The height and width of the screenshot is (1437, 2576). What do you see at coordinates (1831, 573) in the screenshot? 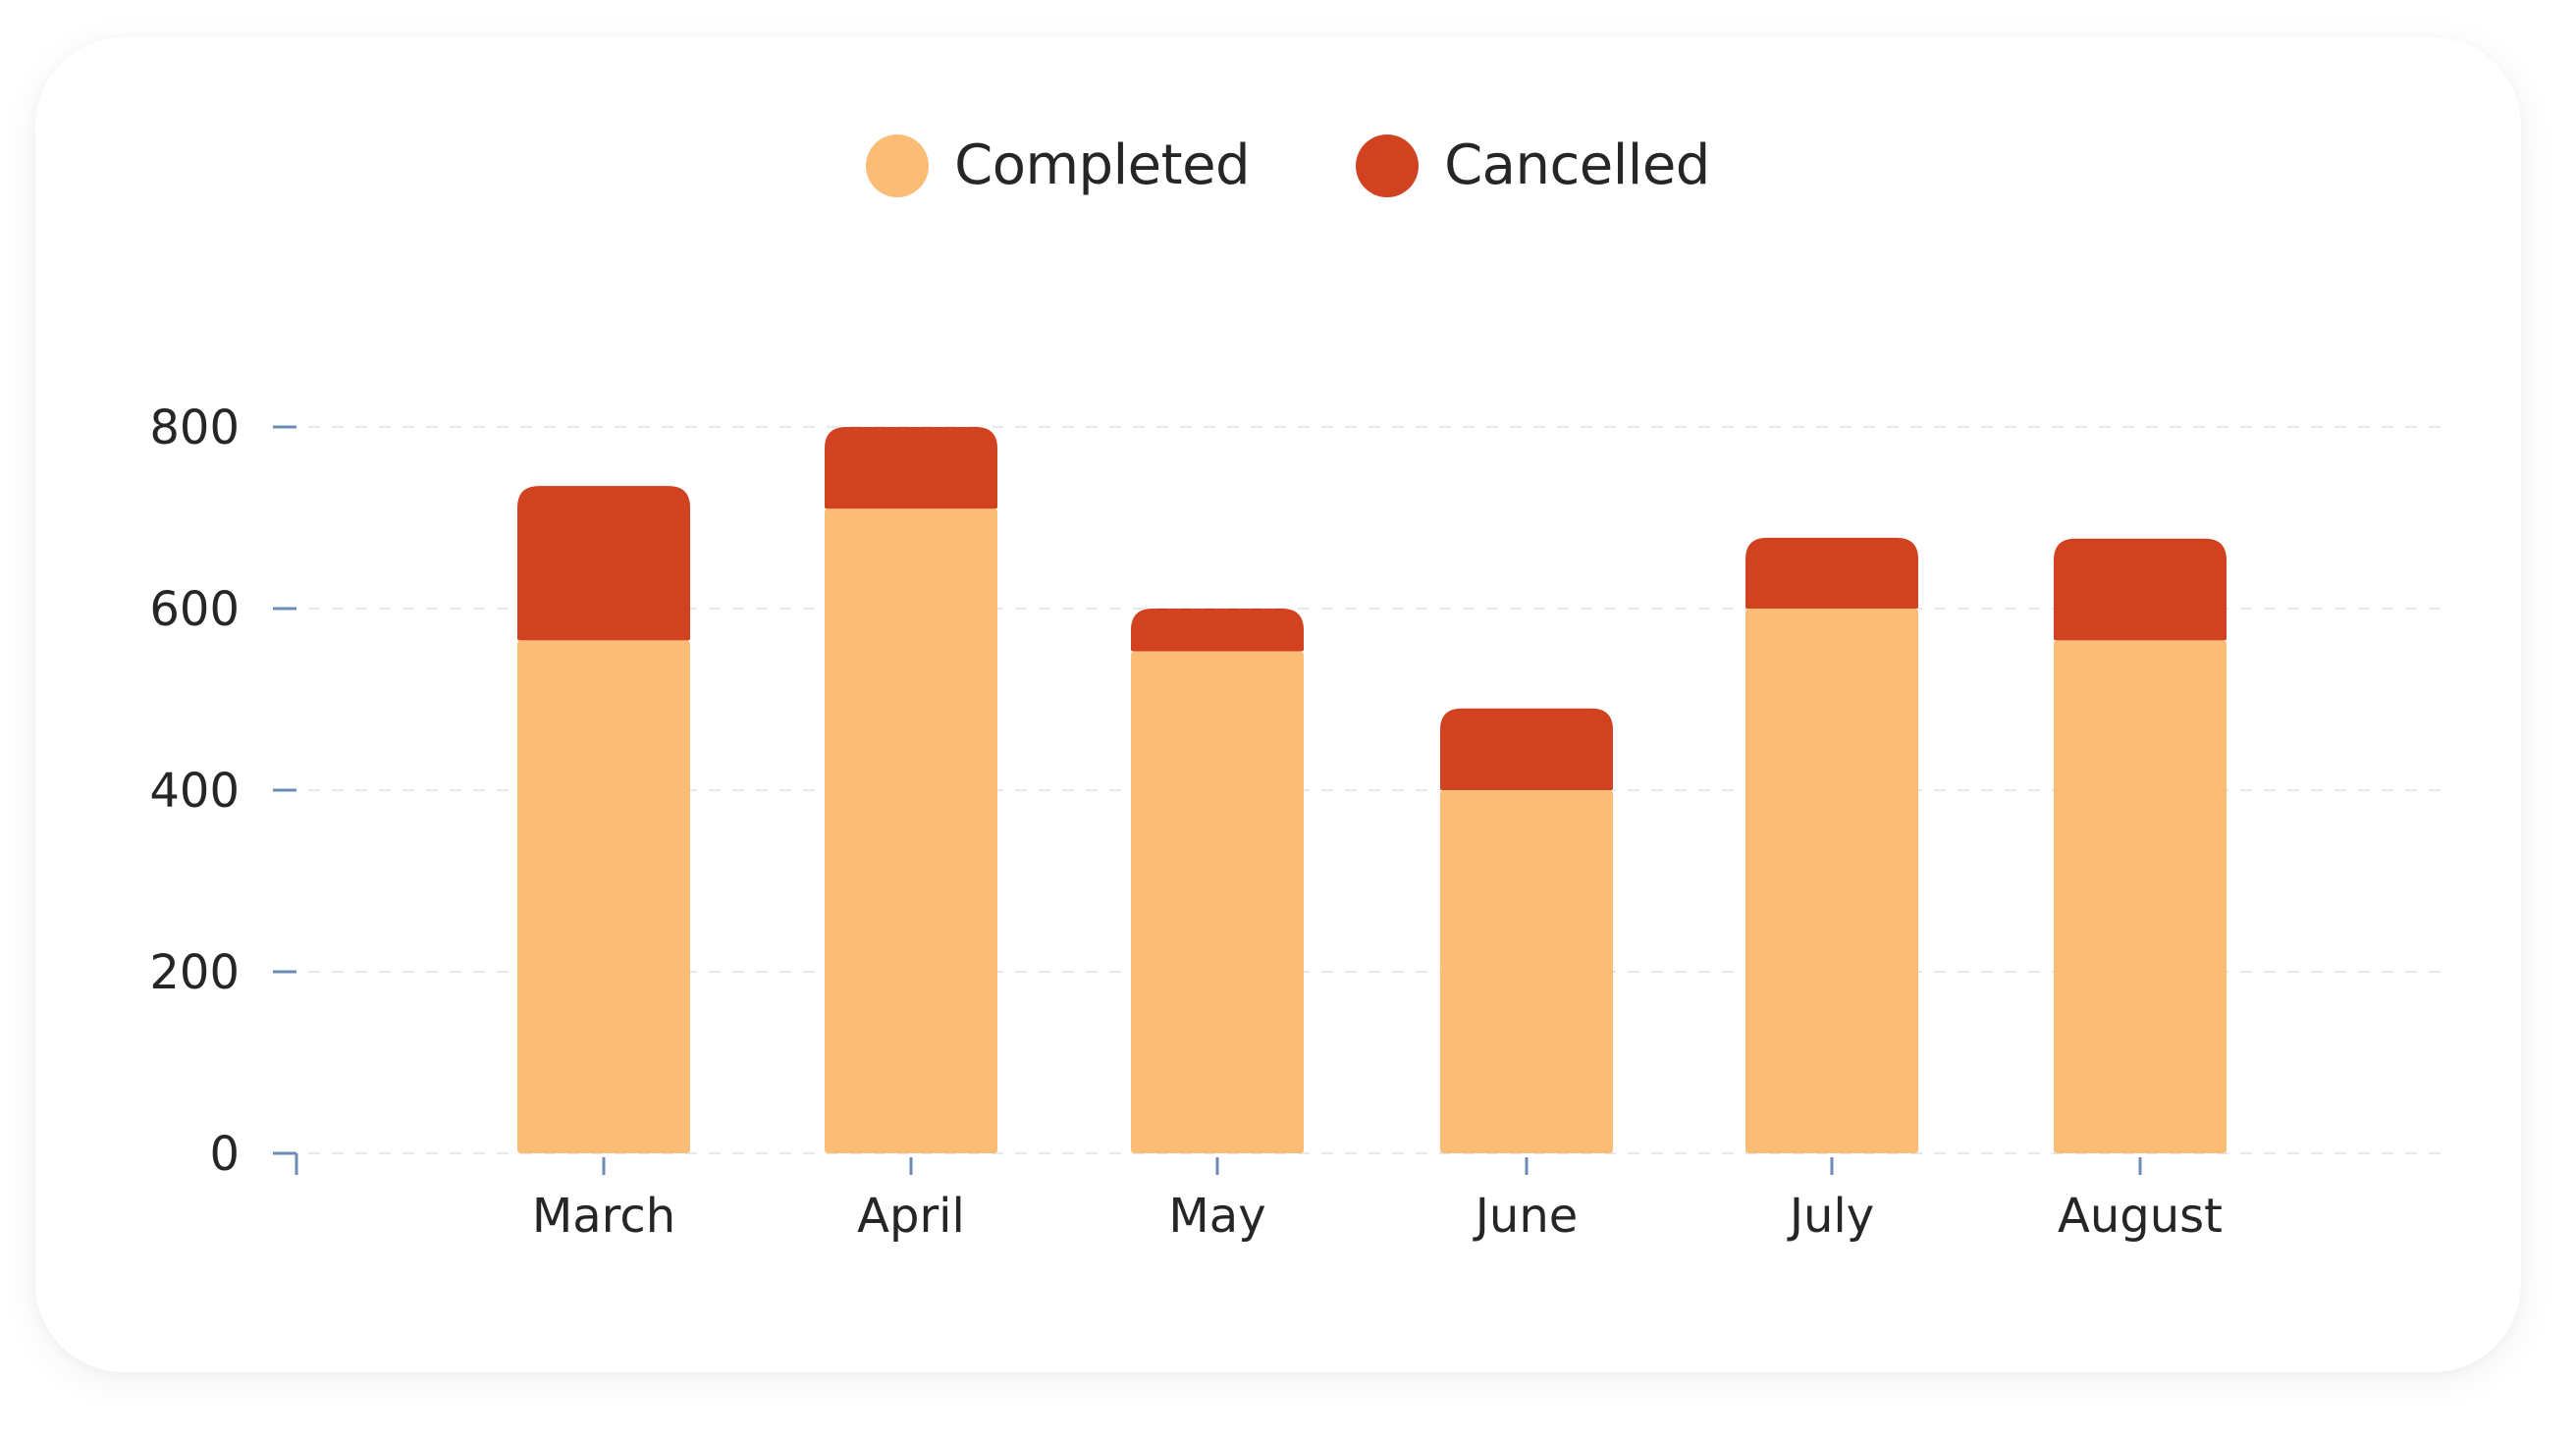
I see `bar-cancelled-july` at bounding box center [1831, 573].